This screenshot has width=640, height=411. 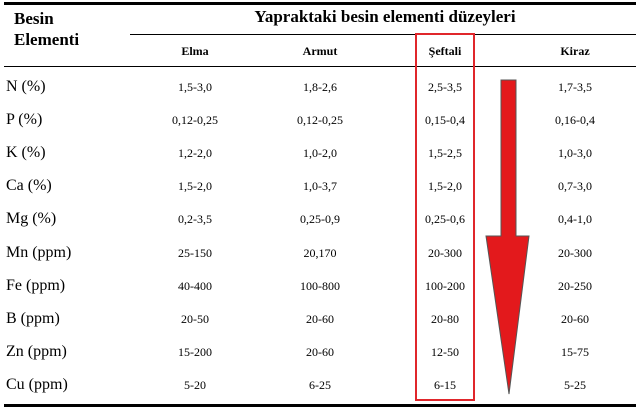 I want to click on column-header-seftali: Şeftali, so click(x=445, y=51).